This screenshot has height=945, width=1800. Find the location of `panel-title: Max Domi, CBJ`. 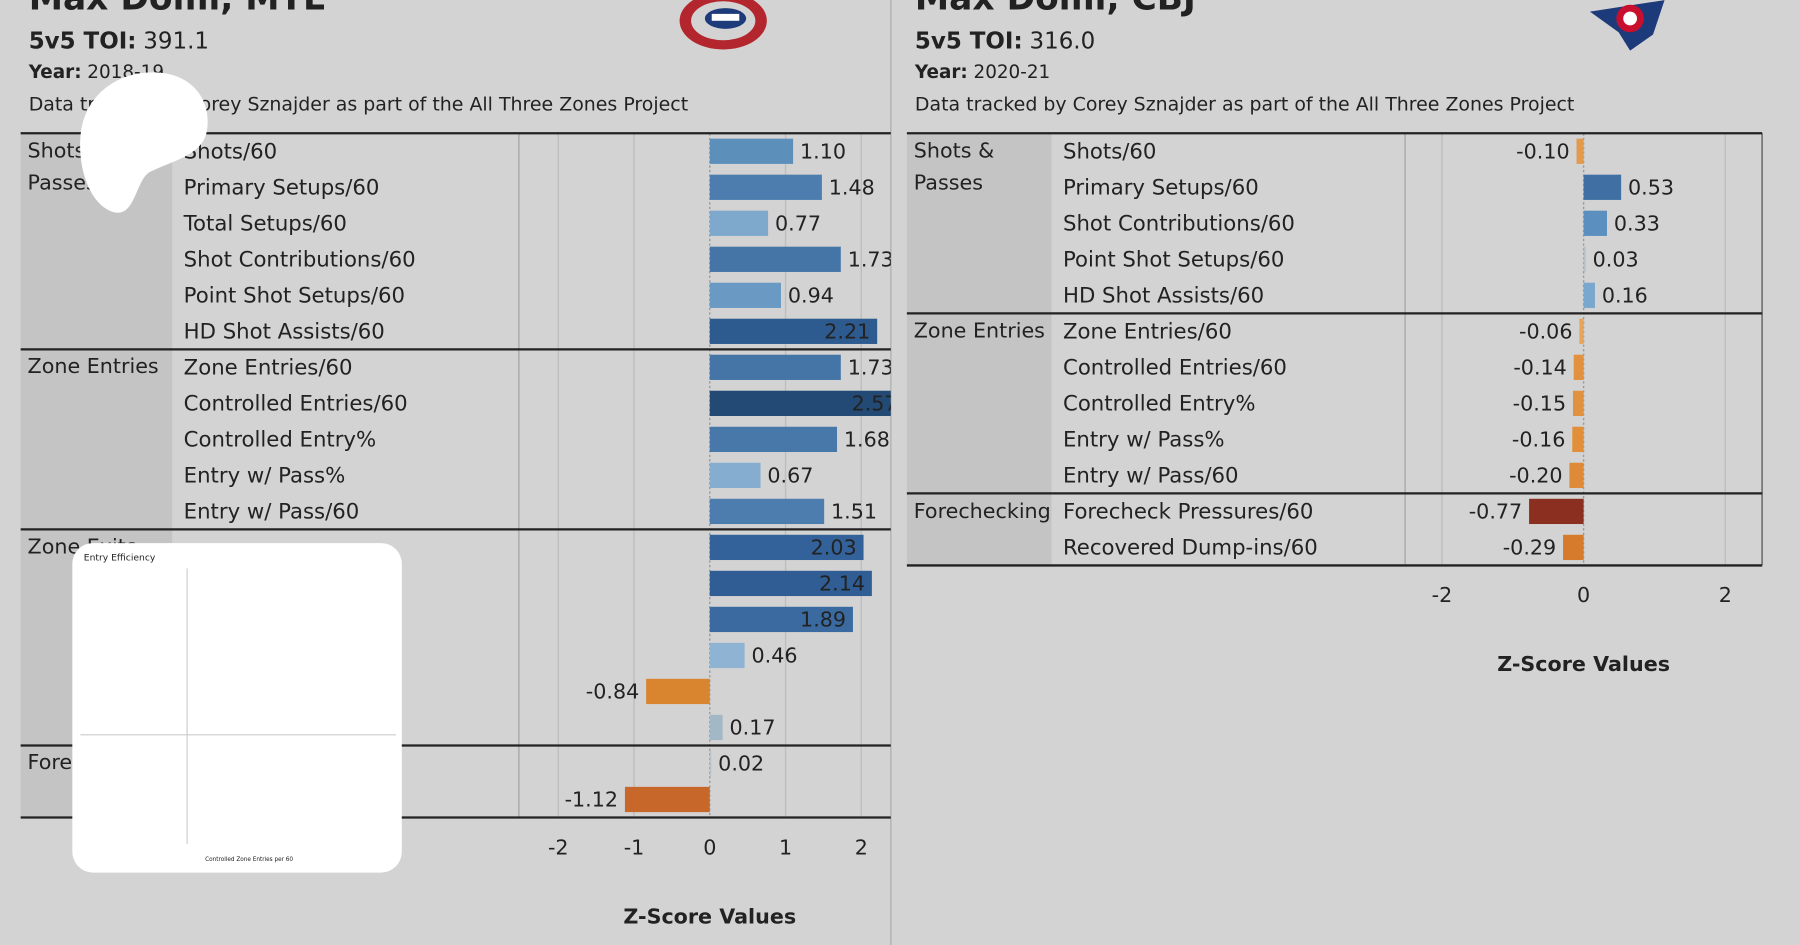

panel-title: Max Domi, CBJ is located at coordinates (1055, 9).